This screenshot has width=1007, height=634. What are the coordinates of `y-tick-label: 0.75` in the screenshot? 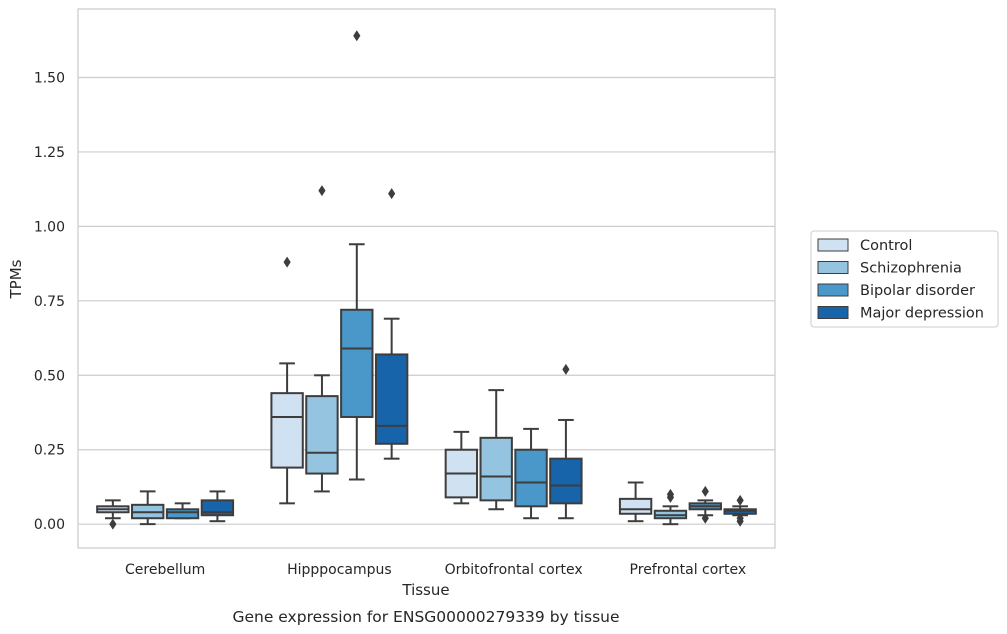 It's located at (49, 302).